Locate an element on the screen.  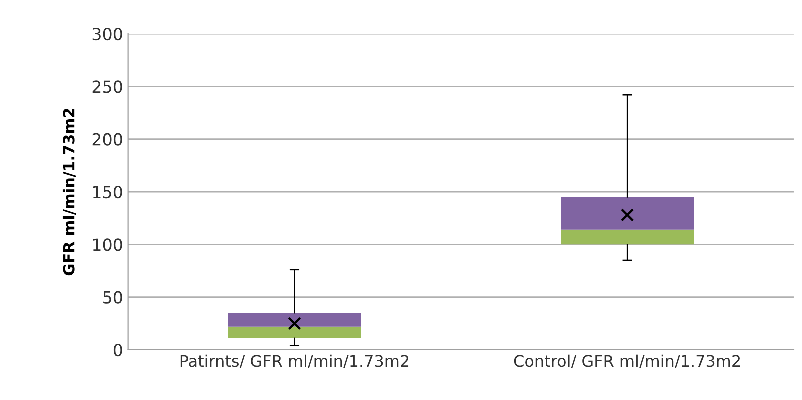
y-tick-label: 150 is located at coordinates (107, 192).